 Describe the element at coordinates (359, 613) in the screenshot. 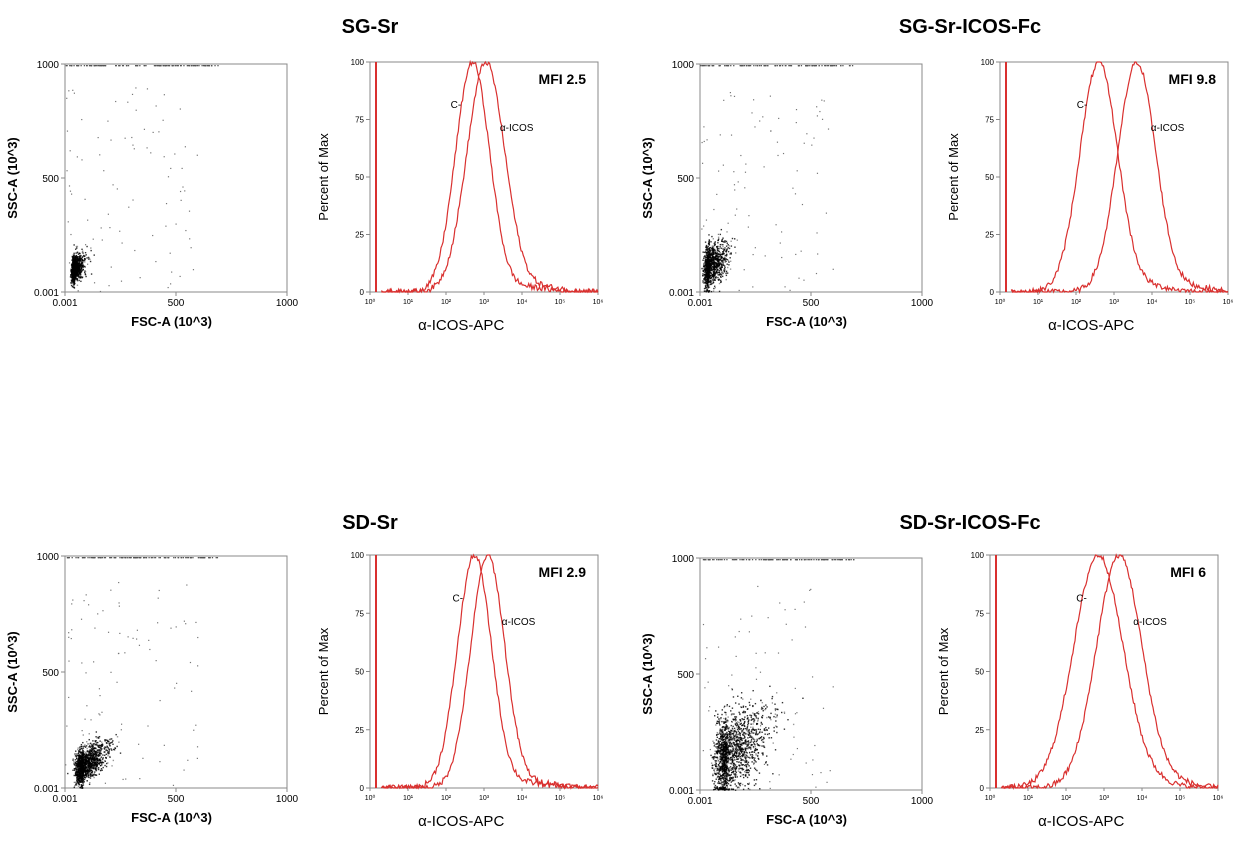

I see `histogram-ytick-label: 75` at that location.